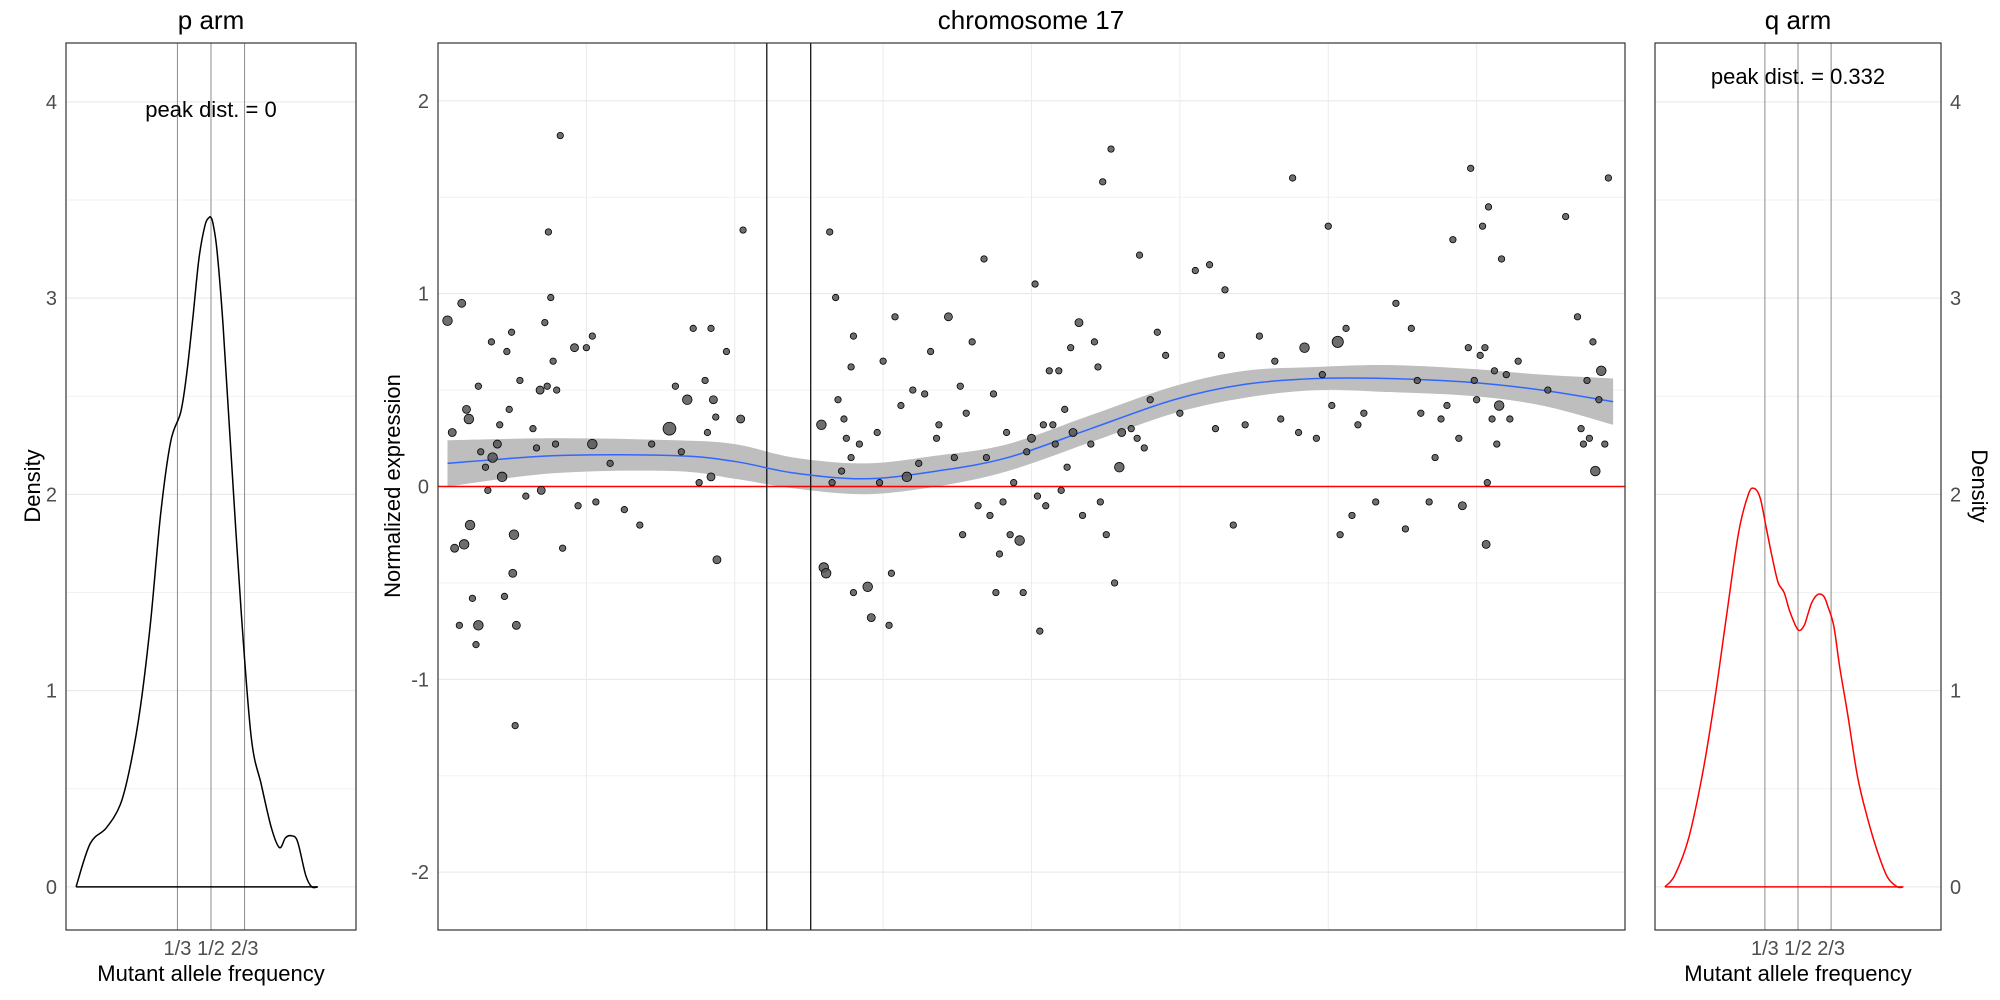 This screenshot has height=1000, width=2000. Describe the element at coordinates (1798, 20) in the screenshot. I see `q-arm-title: q arm` at that location.